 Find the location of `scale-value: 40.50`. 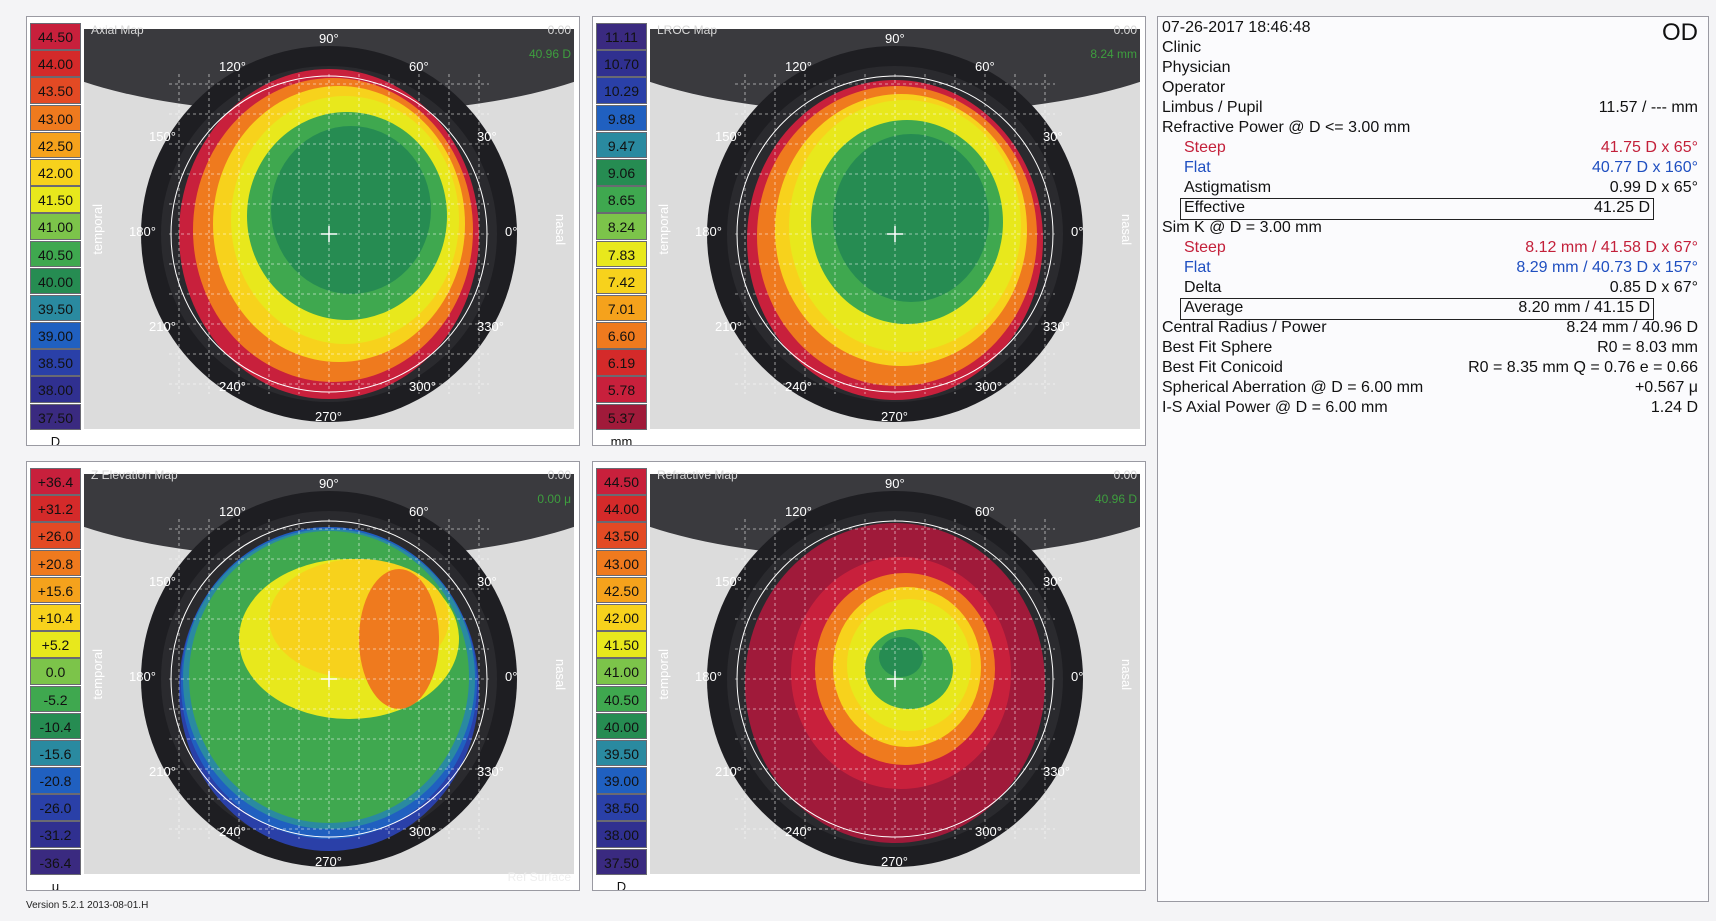

scale-value: 40.50 is located at coordinates (621, 699).